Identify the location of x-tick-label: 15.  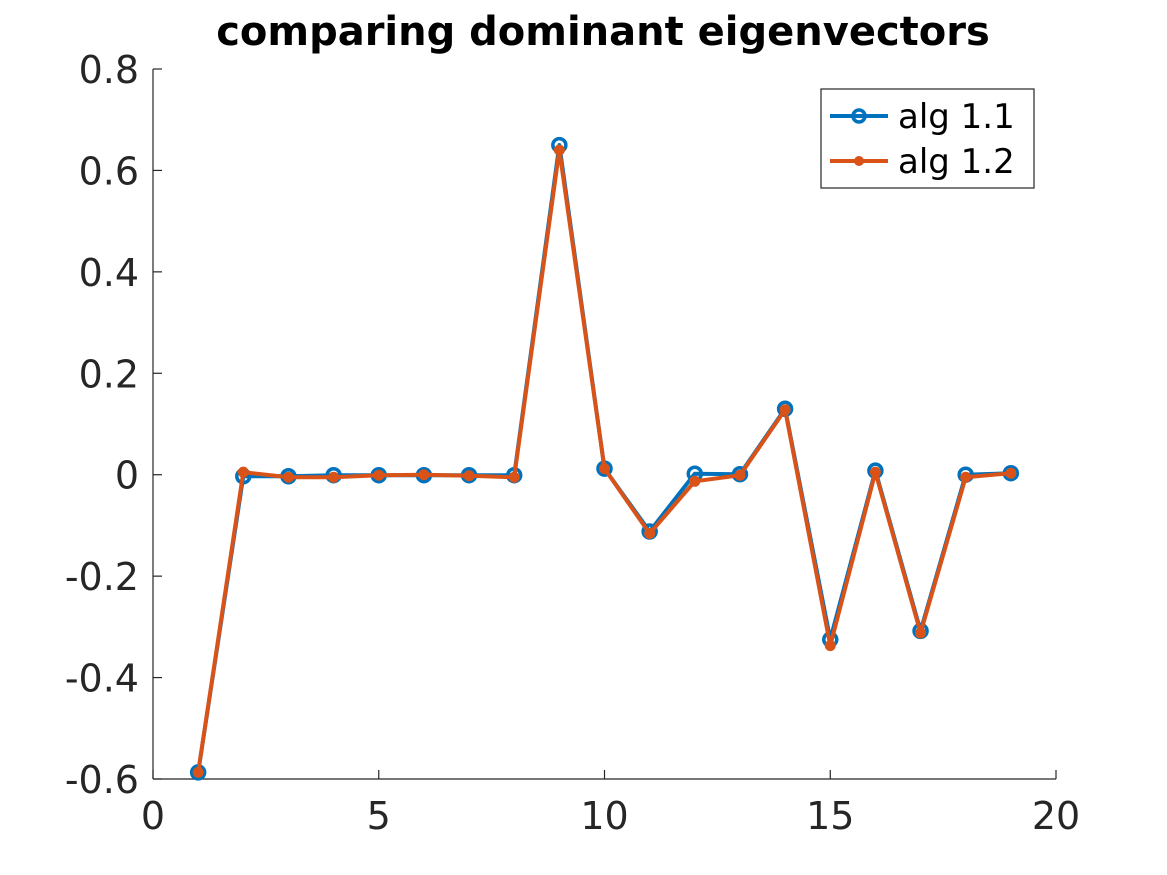
(830, 816).